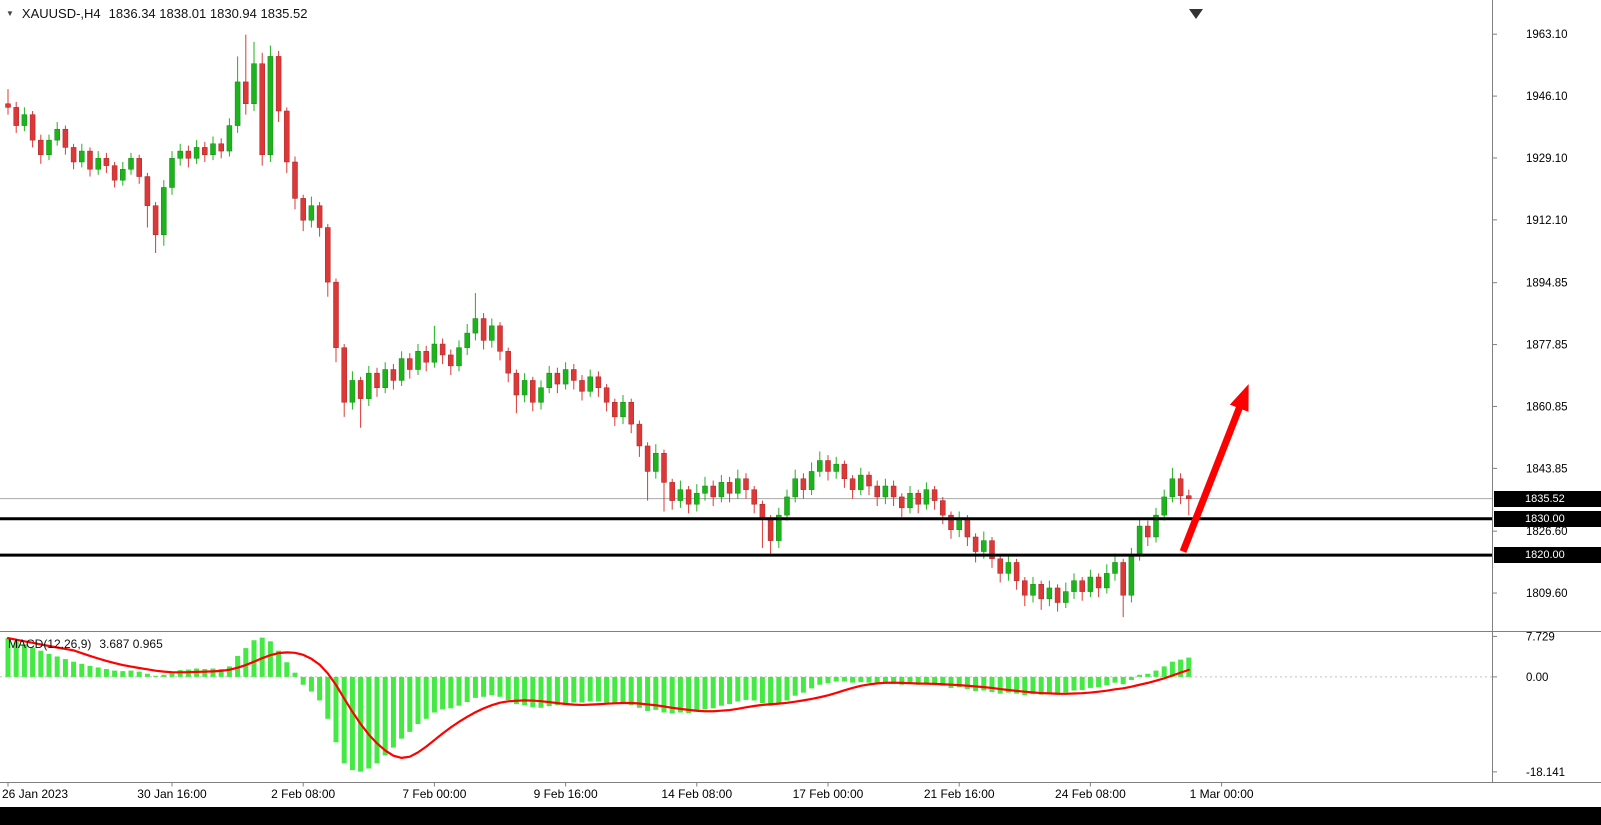 The width and height of the screenshot is (1601, 825). Describe the element at coordinates (1547, 407) in the screenshot. I see `price-axis-label: 1860.85` at that location.